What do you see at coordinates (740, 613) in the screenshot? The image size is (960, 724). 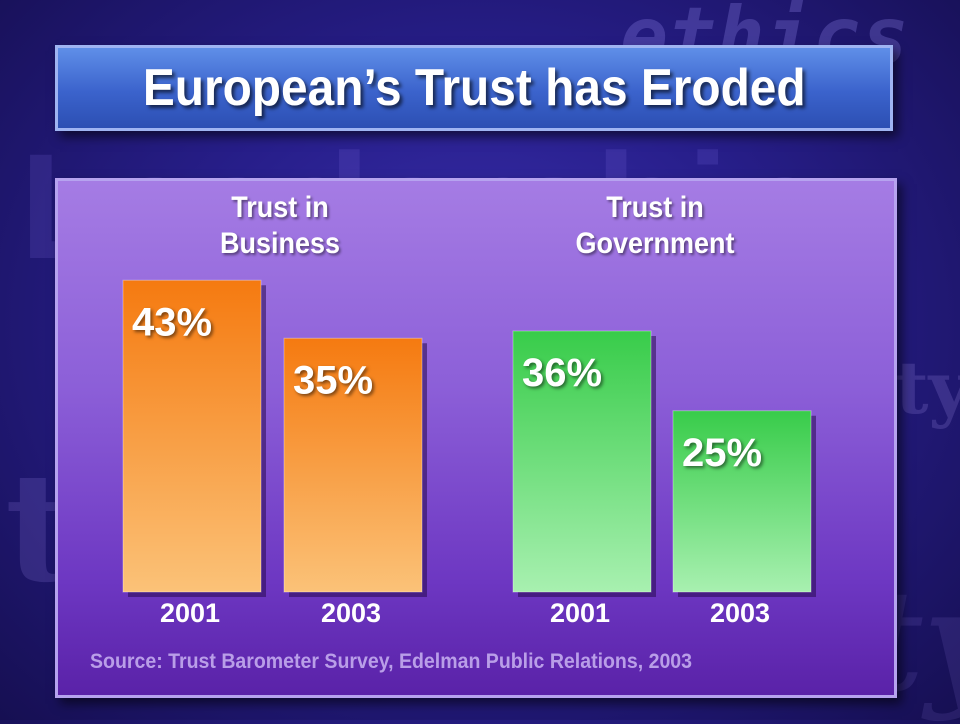 I see `category-label-government-2003: 2003` at bounding box center [740, 613].